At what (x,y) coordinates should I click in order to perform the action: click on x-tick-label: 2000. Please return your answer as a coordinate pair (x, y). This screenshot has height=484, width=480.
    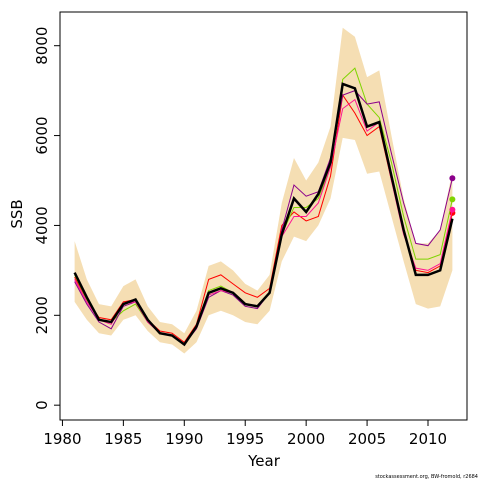
    Looking at the image, I should click on (306, 439).